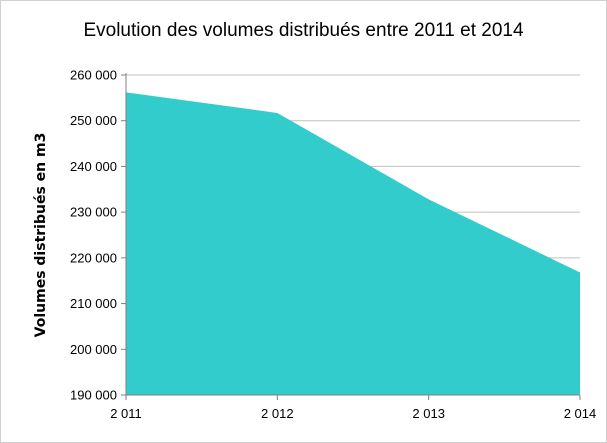 Image resolution: width=607 pixels, height=443 pixels. I want to click on y-tick-label: 230 000, so click(93, 212).